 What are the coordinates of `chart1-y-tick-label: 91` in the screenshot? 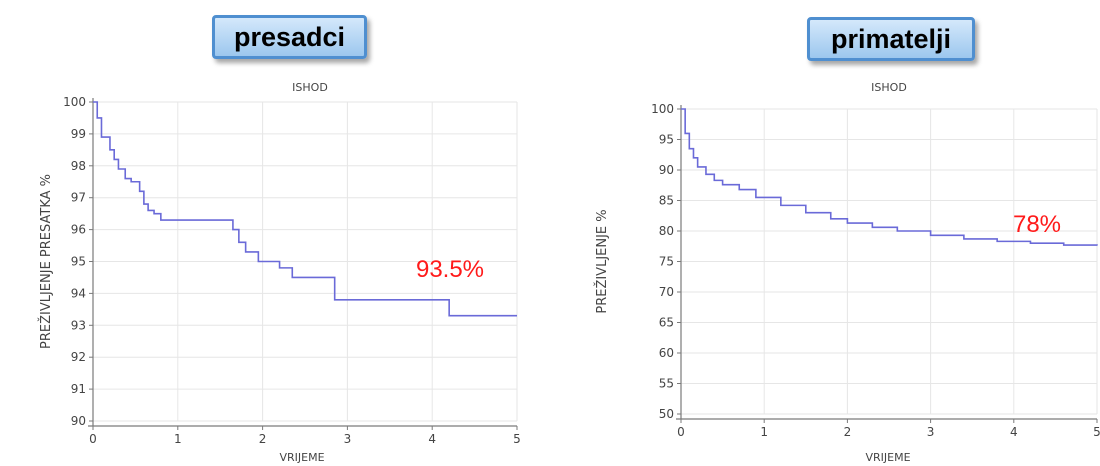 It's located at (78, 389).